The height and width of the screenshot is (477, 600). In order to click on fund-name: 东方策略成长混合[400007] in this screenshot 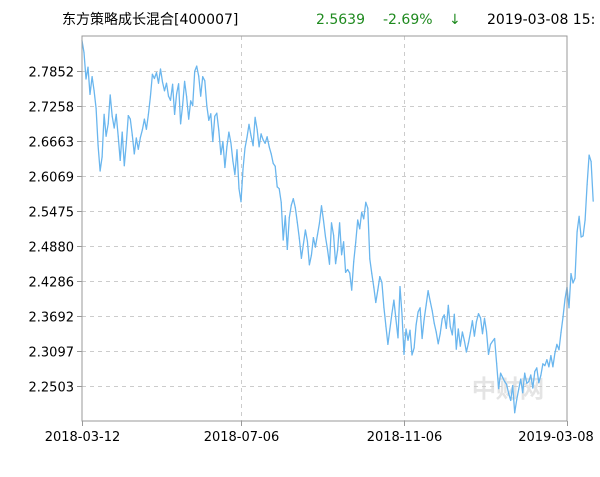, I will do `click(150, 20)`.